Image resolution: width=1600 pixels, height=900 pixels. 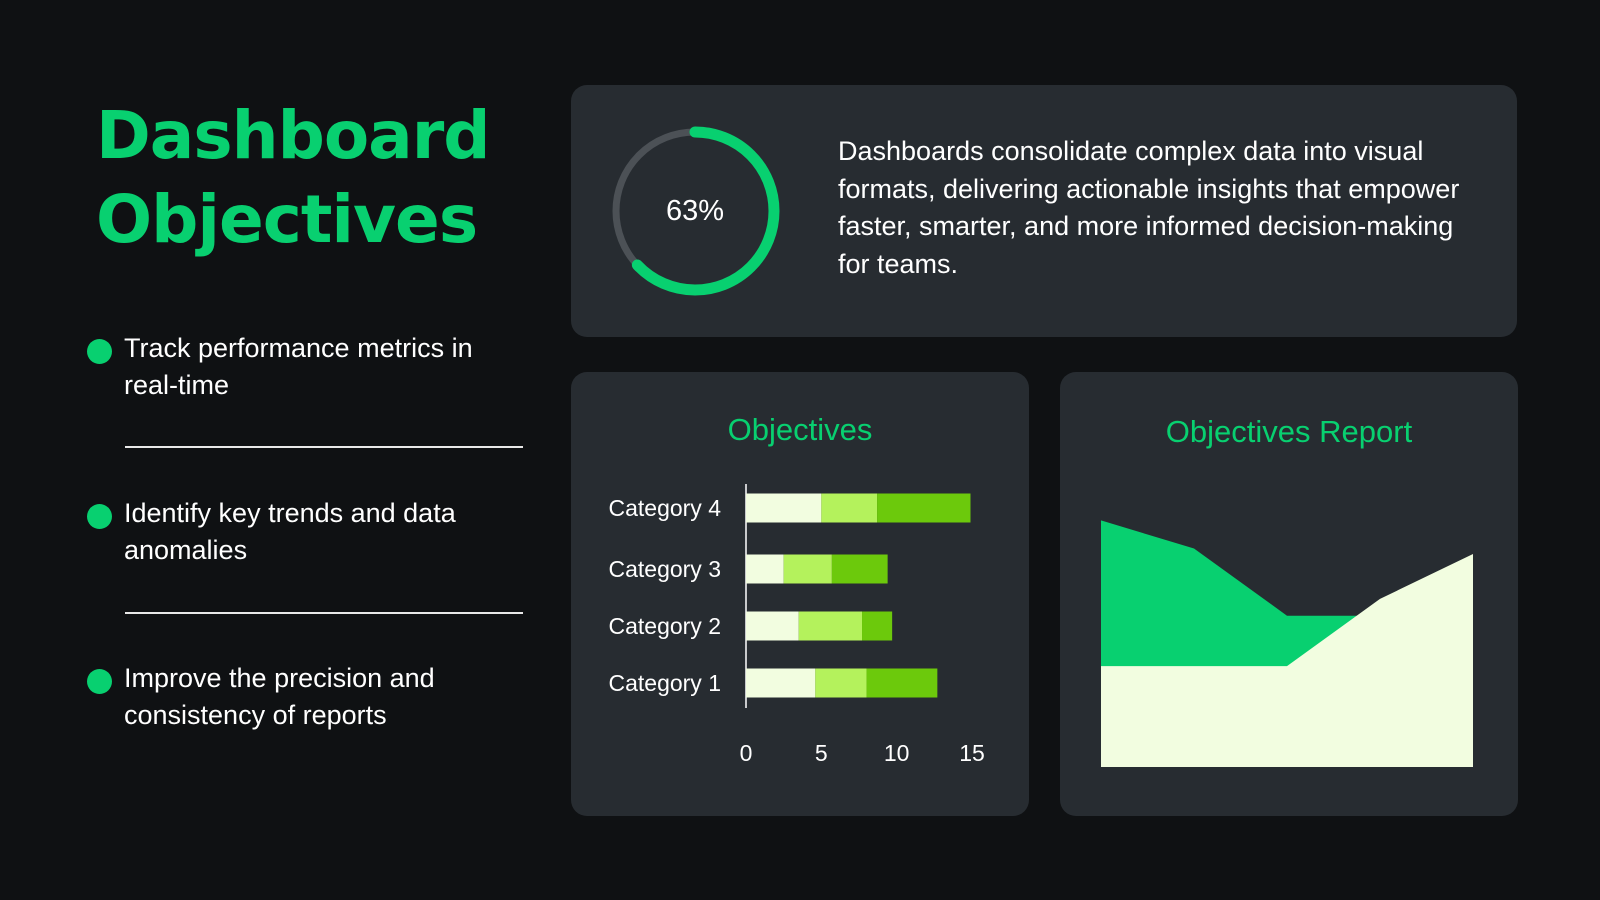 What do you see at coordinates (664, 626) in the screenshot?
I see `category-label: Category 2` at bounding box center [664, 626].